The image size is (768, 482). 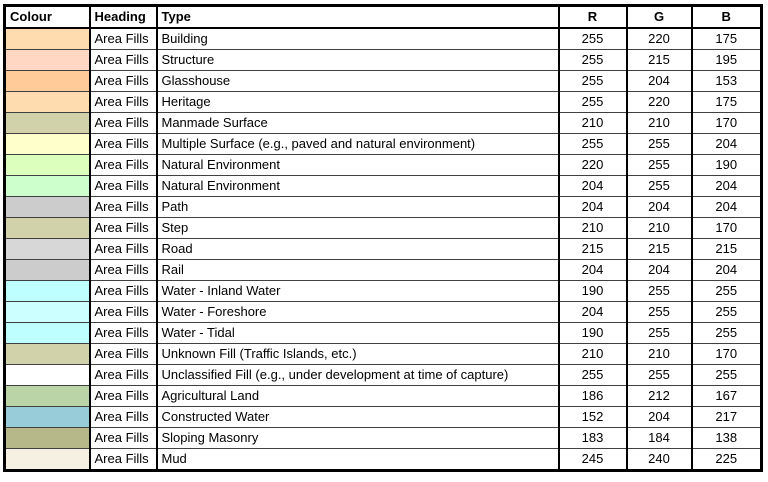 What do you see at coordinates (47, 17) in the screenshot?
I see `column-header-colour: Colour` at bounding box center [47, 17].